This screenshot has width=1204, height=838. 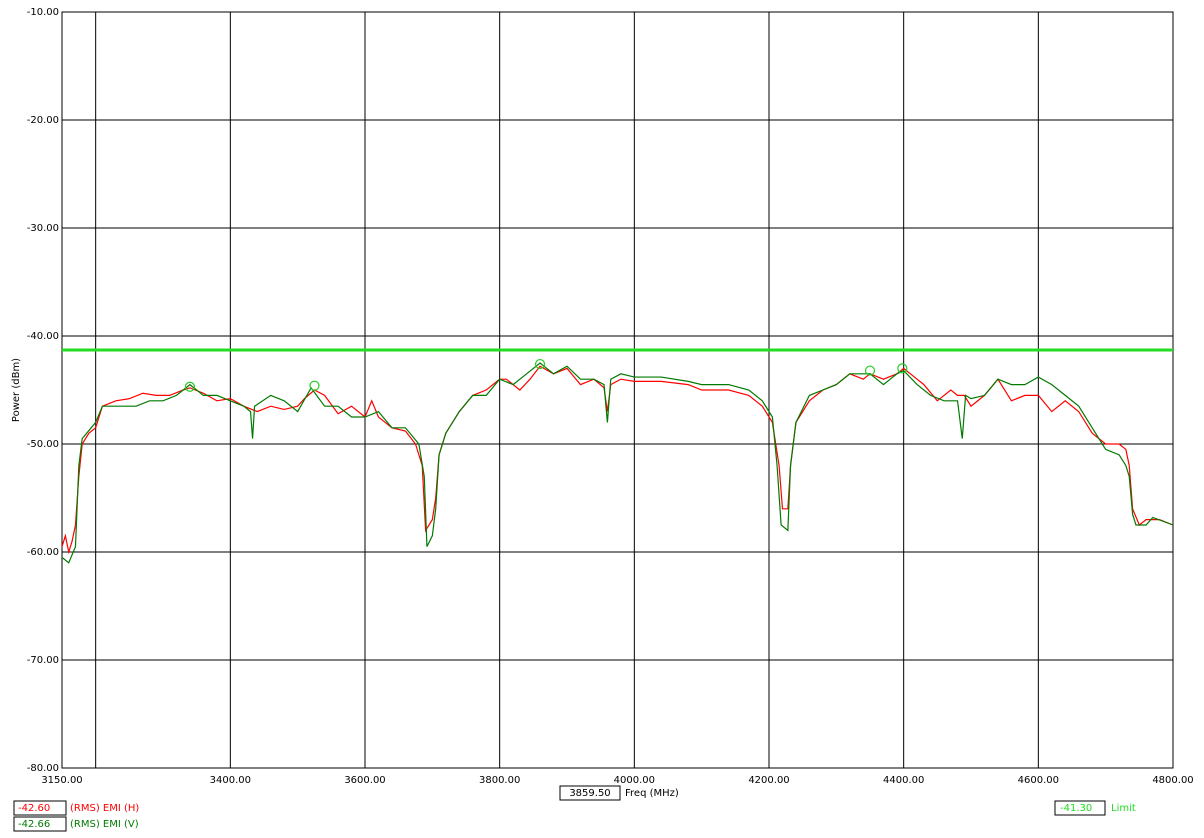 I want to click on x-tick-label: 4200.00, so click(x=768, y=780).